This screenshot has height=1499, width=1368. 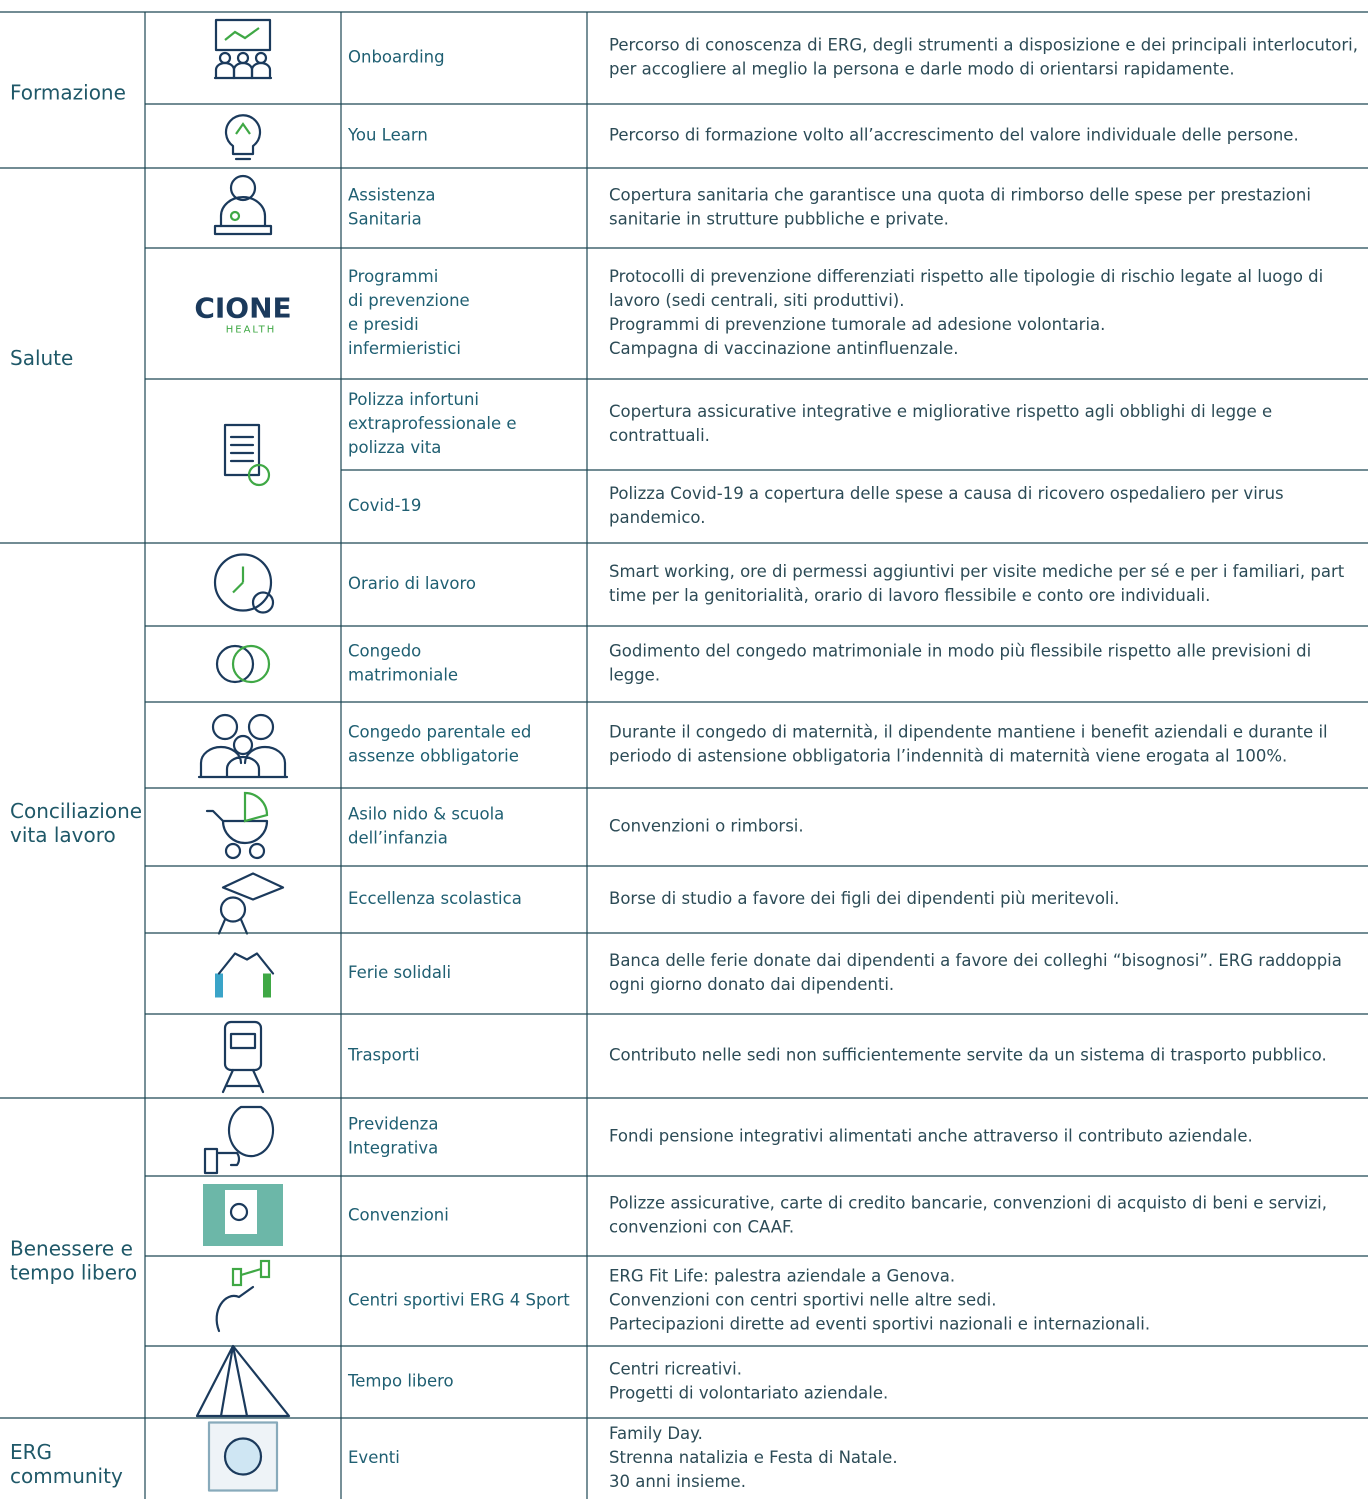 I want to click on row-description: Centri ricreativi., so click(x=675, y=1369).